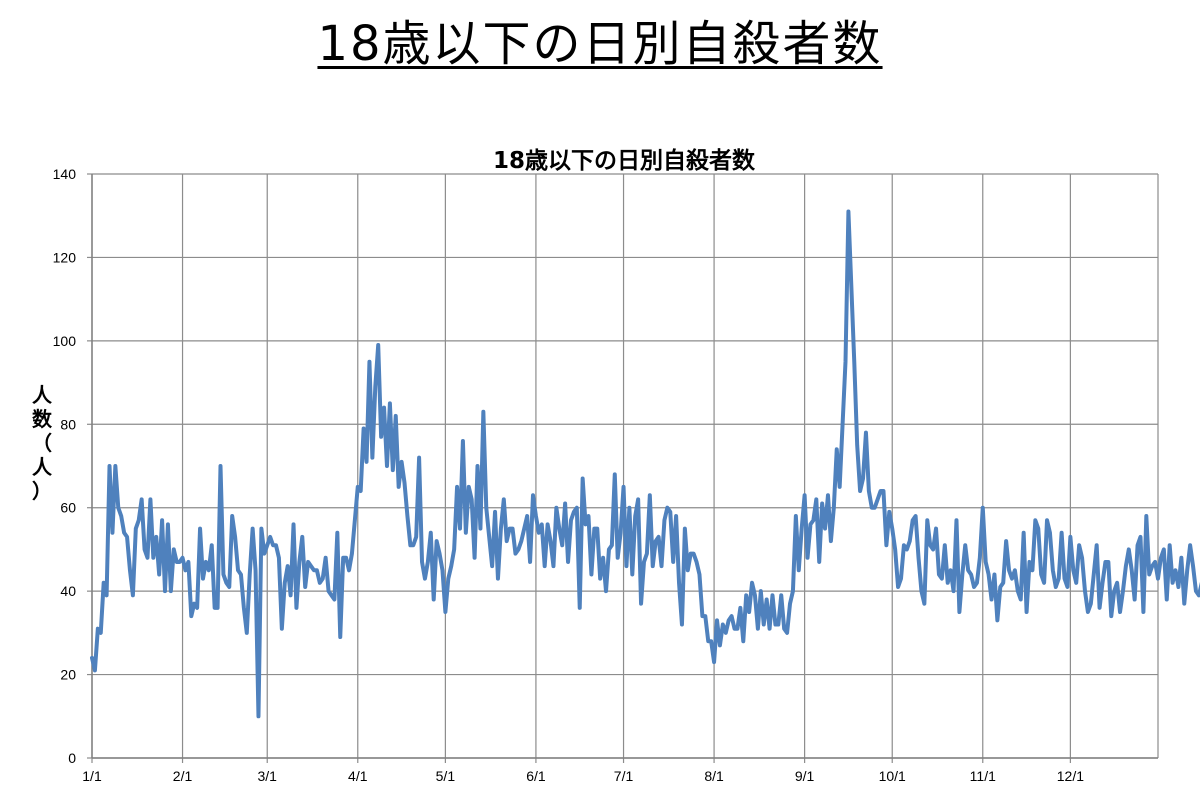 The image size is (1200, 808). I want to click on y-tick-label-20: 20, so click(68, 675).